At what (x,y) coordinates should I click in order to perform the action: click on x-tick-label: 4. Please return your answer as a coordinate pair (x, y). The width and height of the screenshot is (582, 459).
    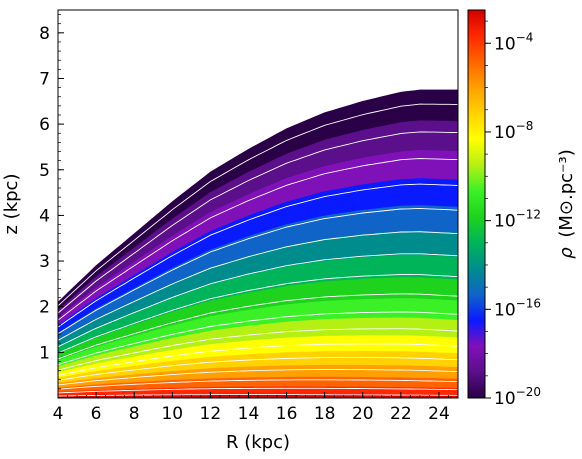
    Looking at the image, I should click on (58, 414).